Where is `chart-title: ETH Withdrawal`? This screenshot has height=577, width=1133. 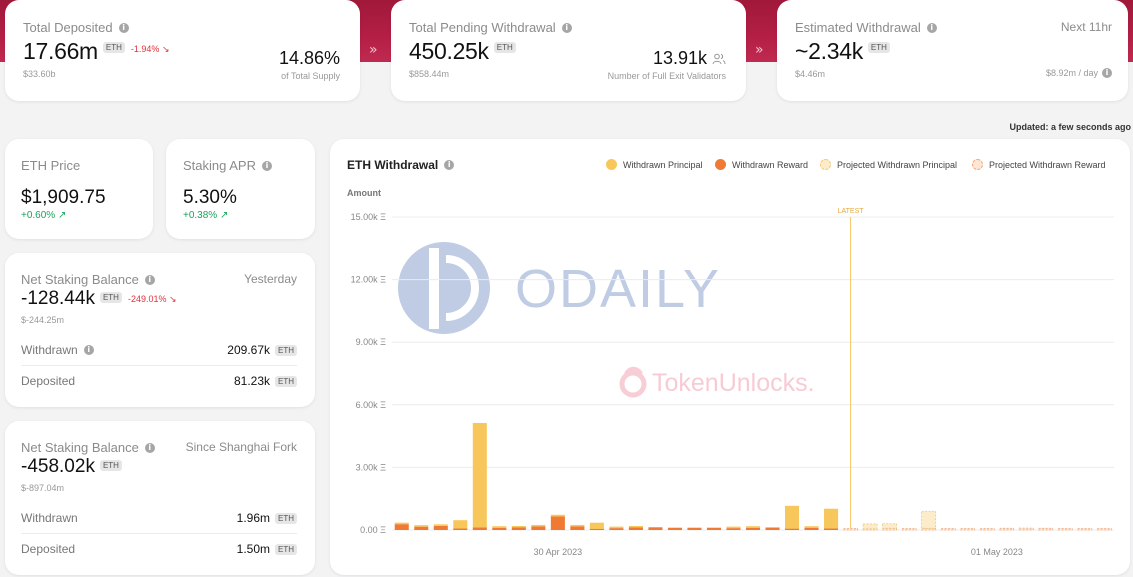
chart-title: ETH Withdrawal is located at coordinates (393, 165).